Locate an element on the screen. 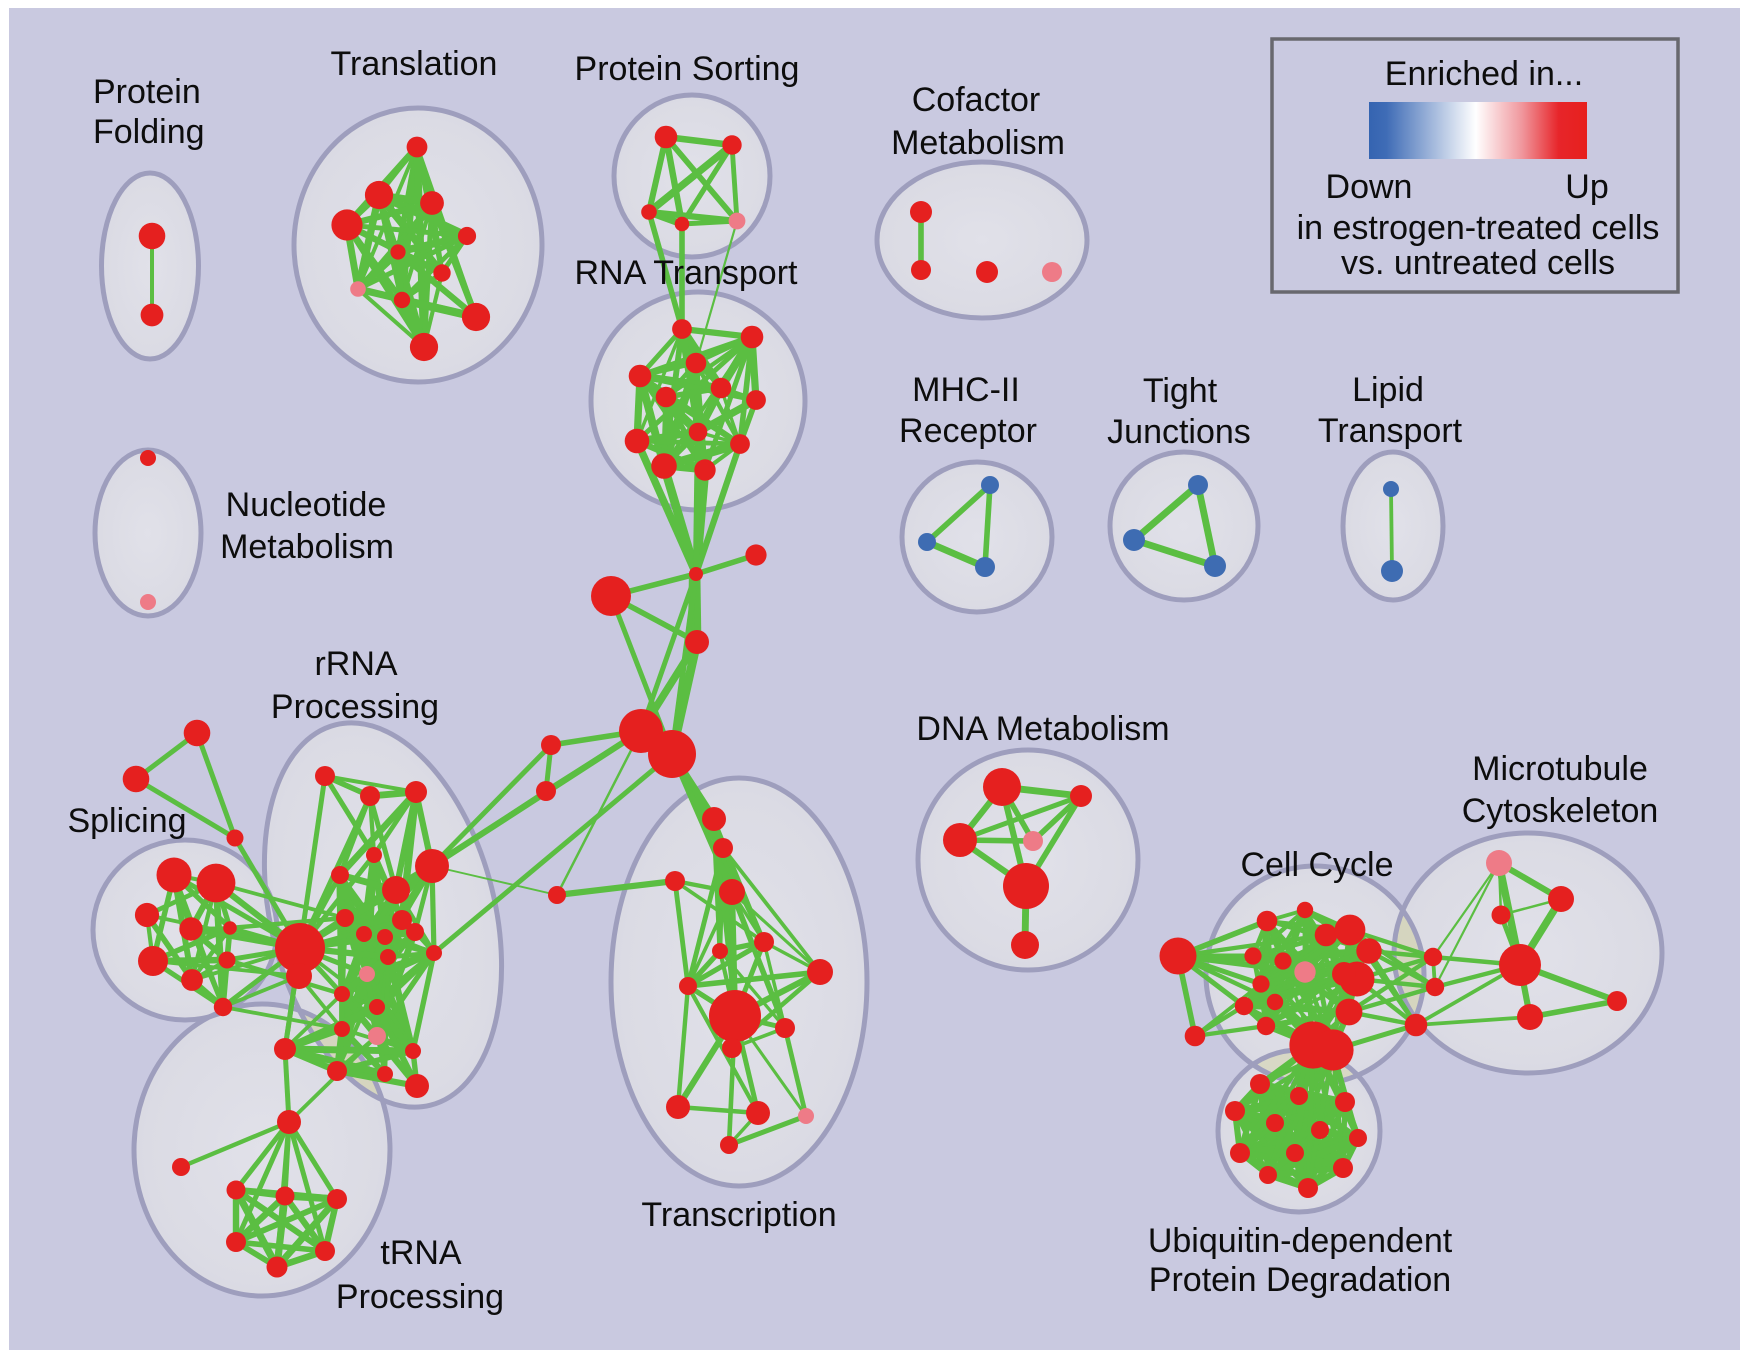  svg-text: Protein is located at coordinates (147, 92).